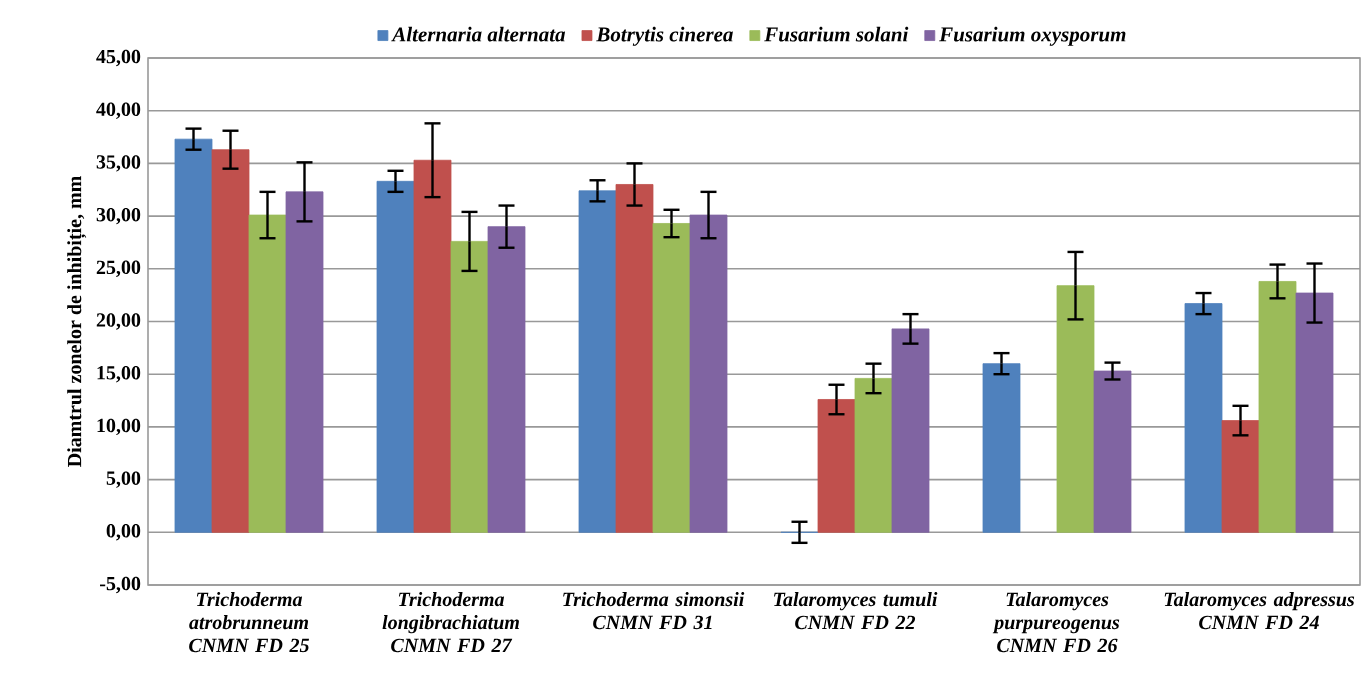 Image resolution: width=1367 pixels, height=682 pixels. What do you see at coordinates (478, 34) in the screenshot?
I see `legend-label: Alternaria alternata` at bounding box center [478, 34].